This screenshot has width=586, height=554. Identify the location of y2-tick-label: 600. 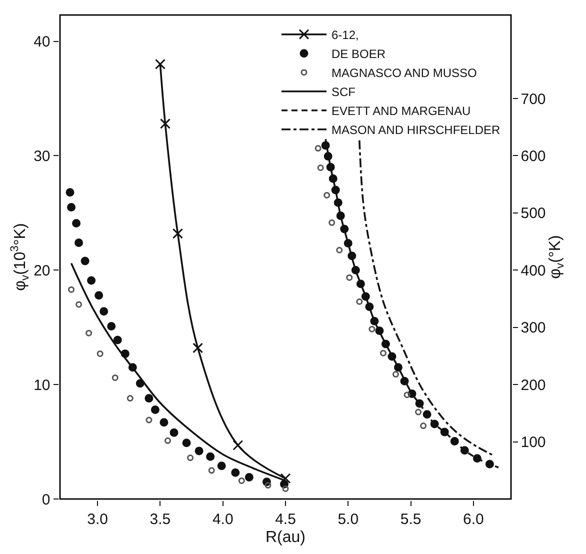
(533, 156).